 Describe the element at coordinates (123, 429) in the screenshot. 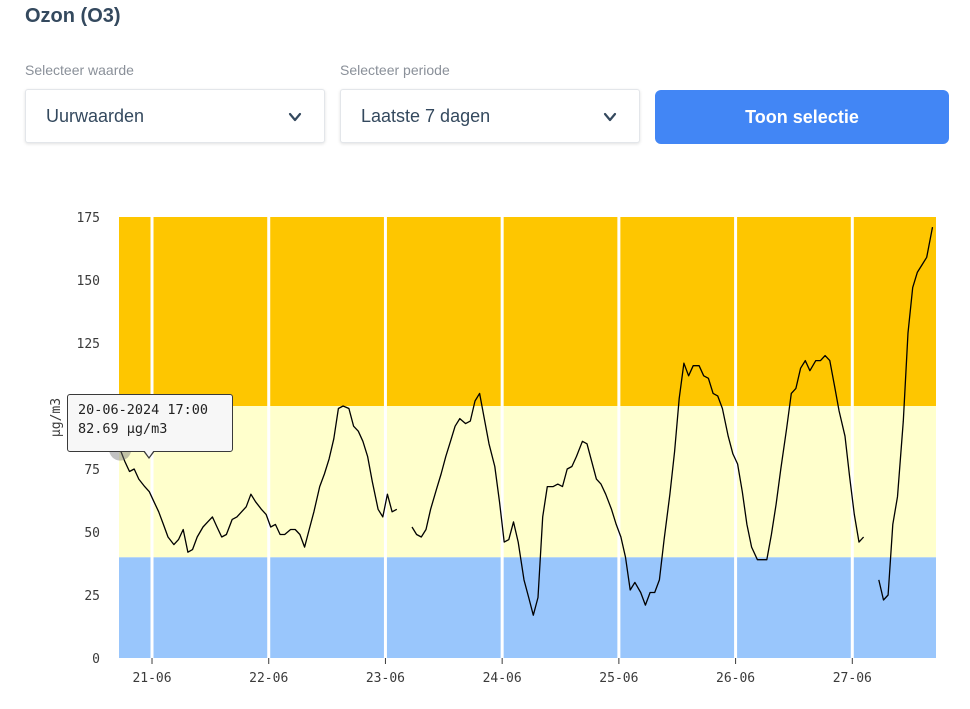

I see `tooltip-value: 82.69 µg/m3` at that location.